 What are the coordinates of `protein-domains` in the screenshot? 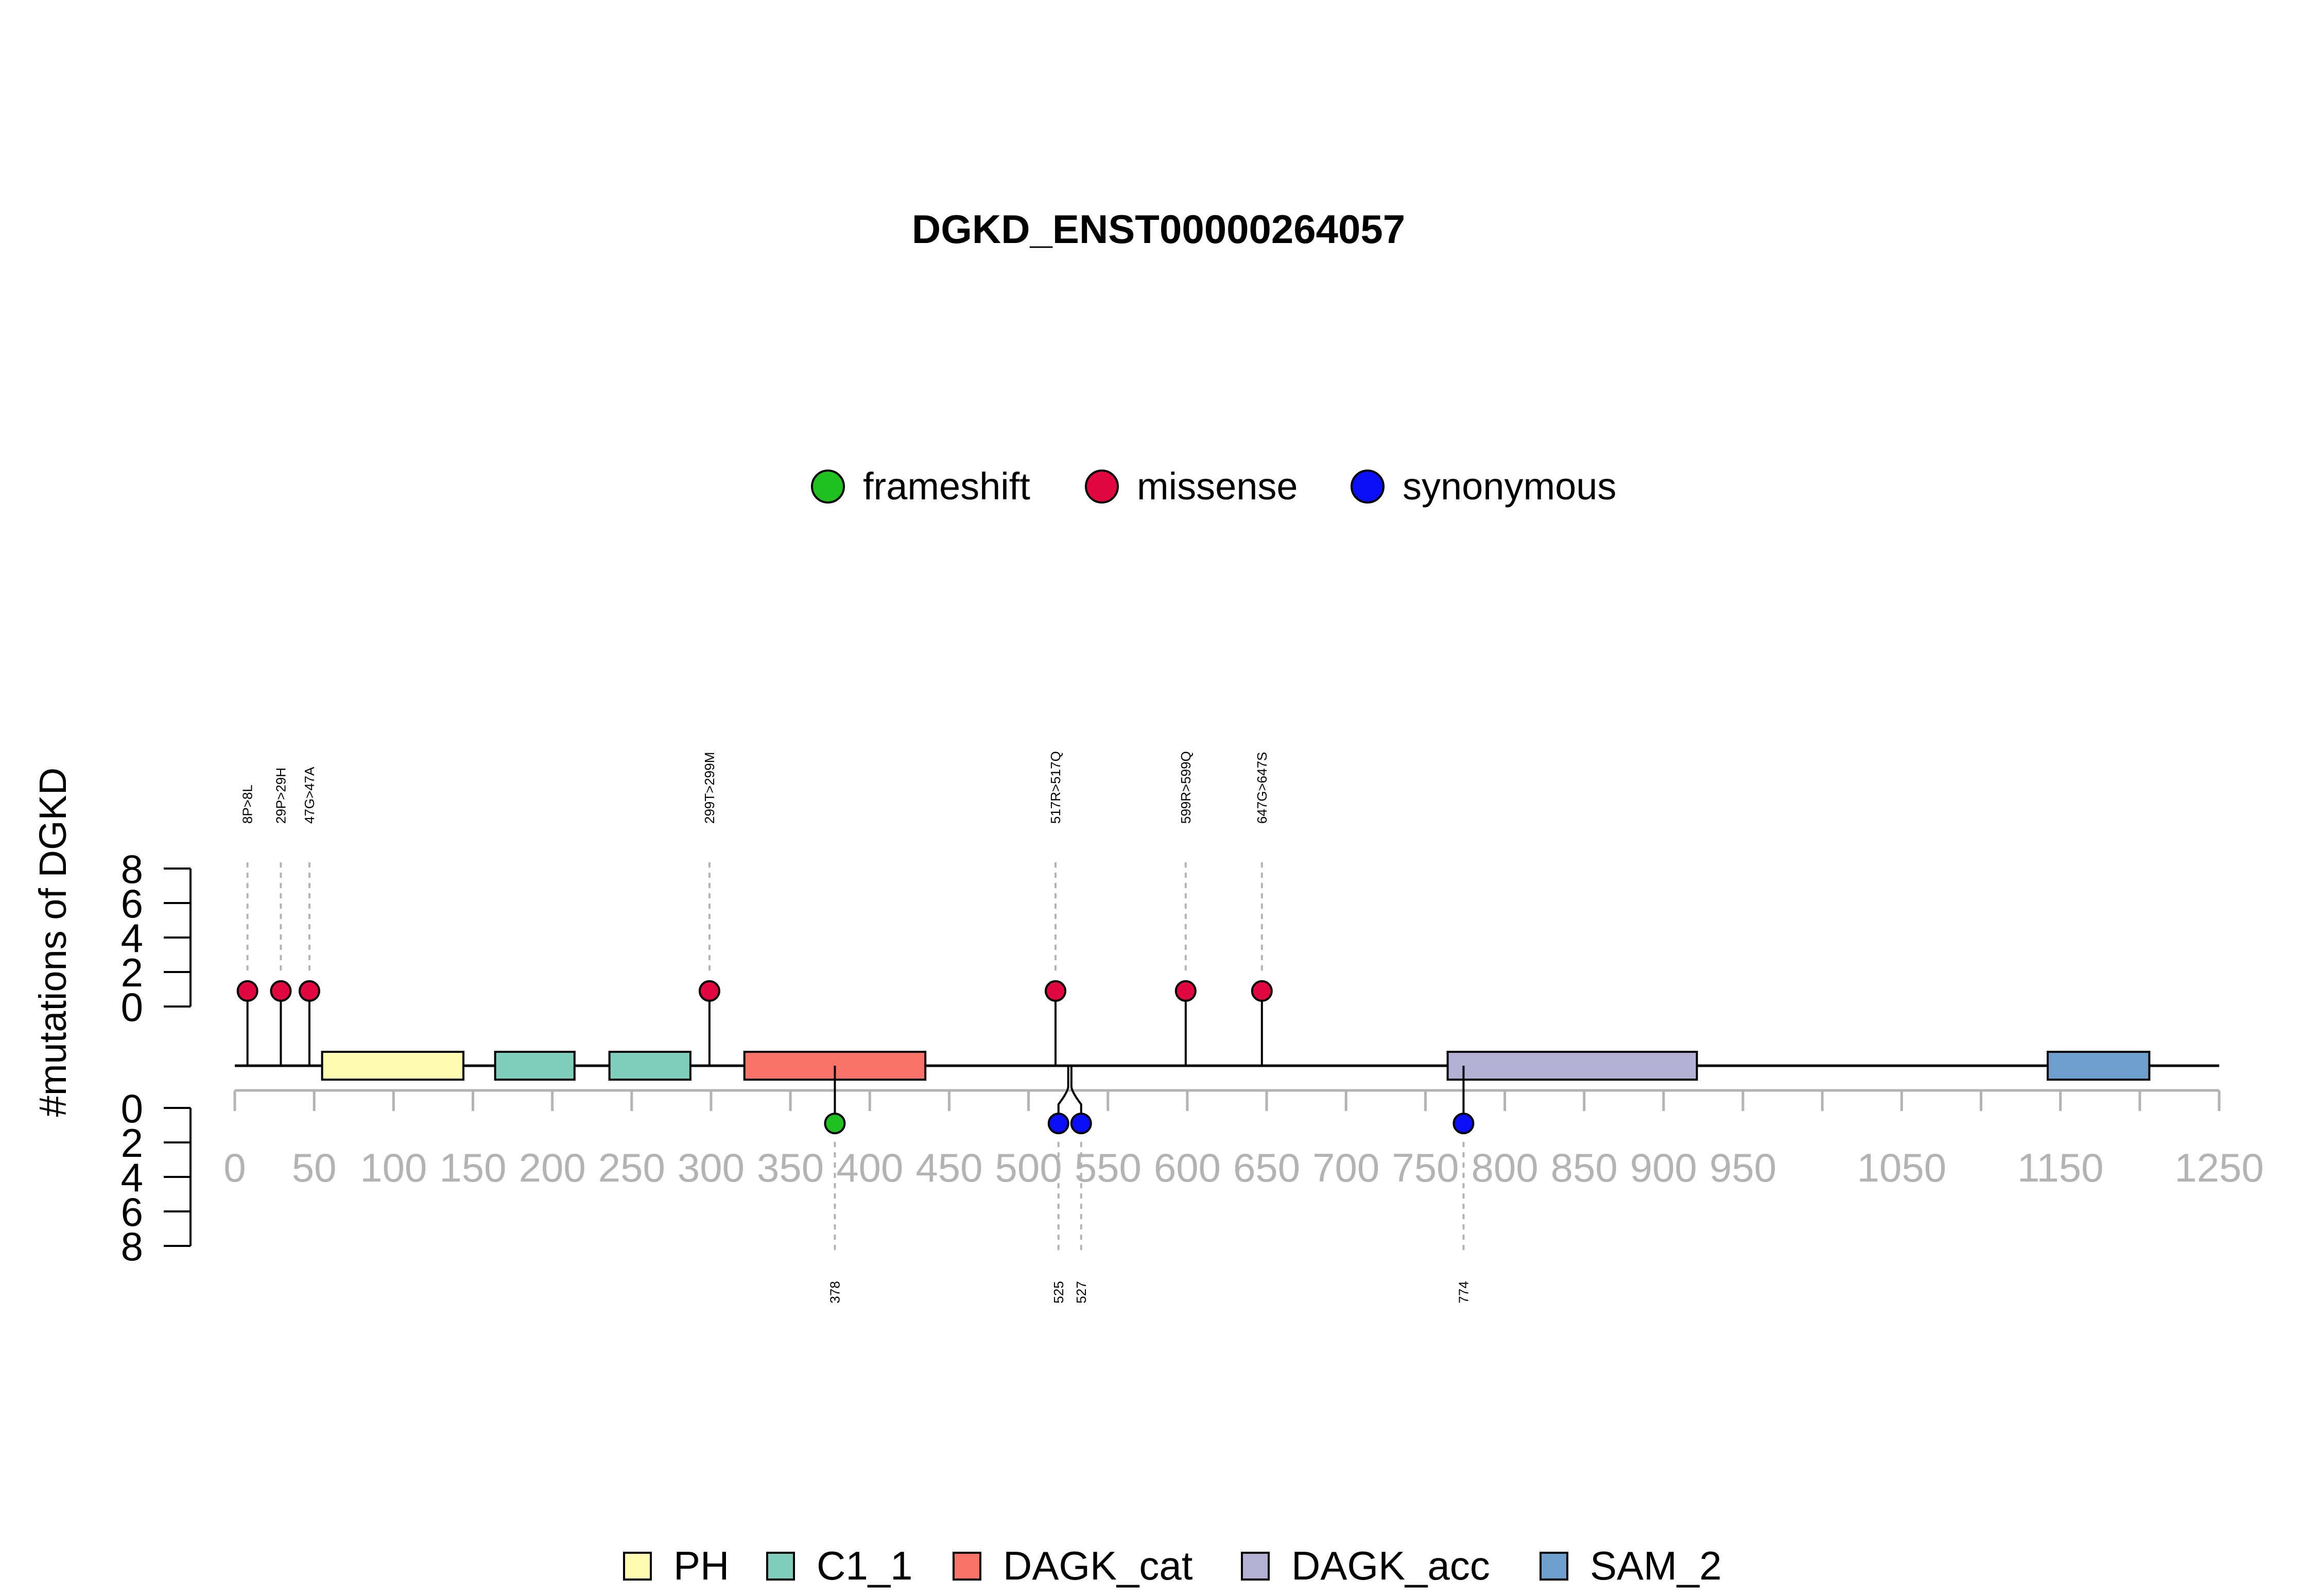 It's located at (1236, 1066).